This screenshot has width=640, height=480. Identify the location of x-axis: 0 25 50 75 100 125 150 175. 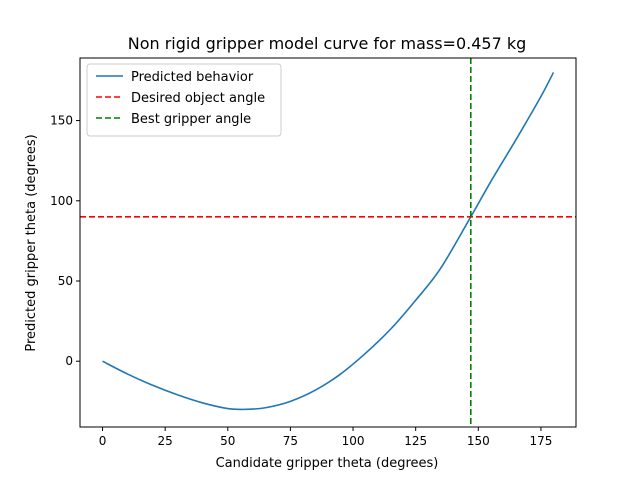
(325, 437).